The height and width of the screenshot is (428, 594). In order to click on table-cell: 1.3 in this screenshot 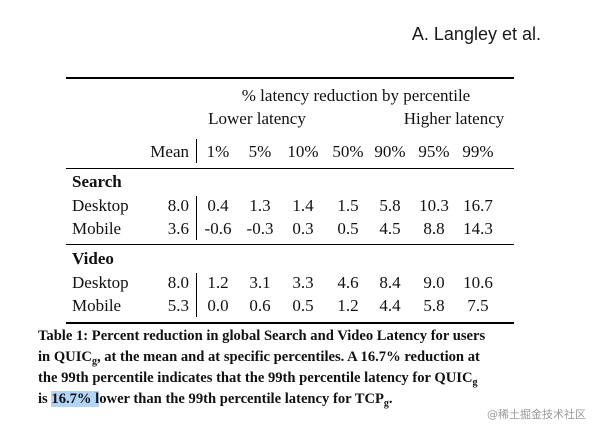, I will do `click(260, 205)`.